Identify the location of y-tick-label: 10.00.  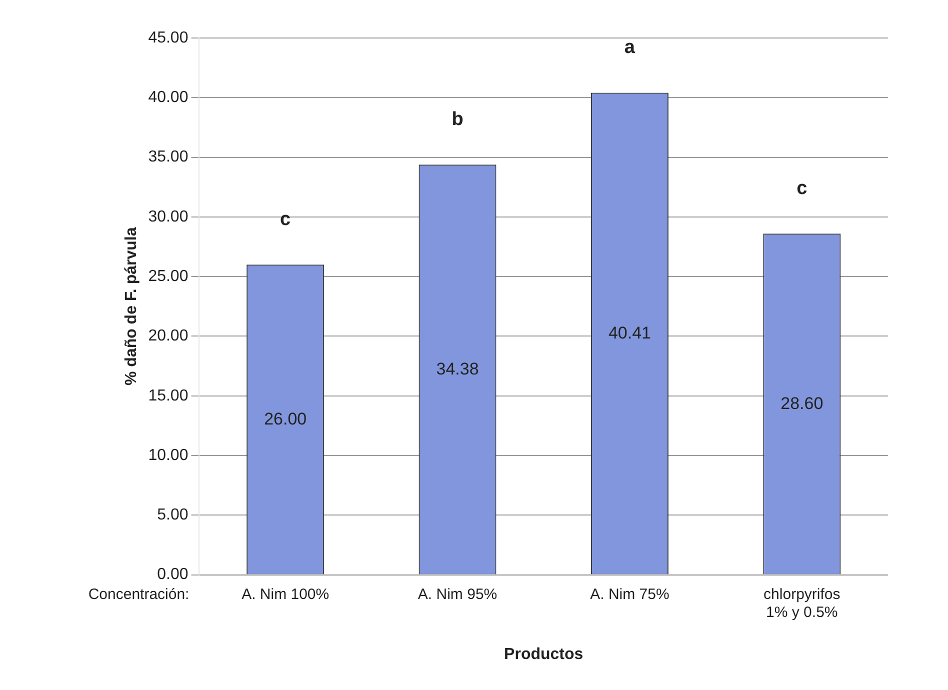
(168, 455).